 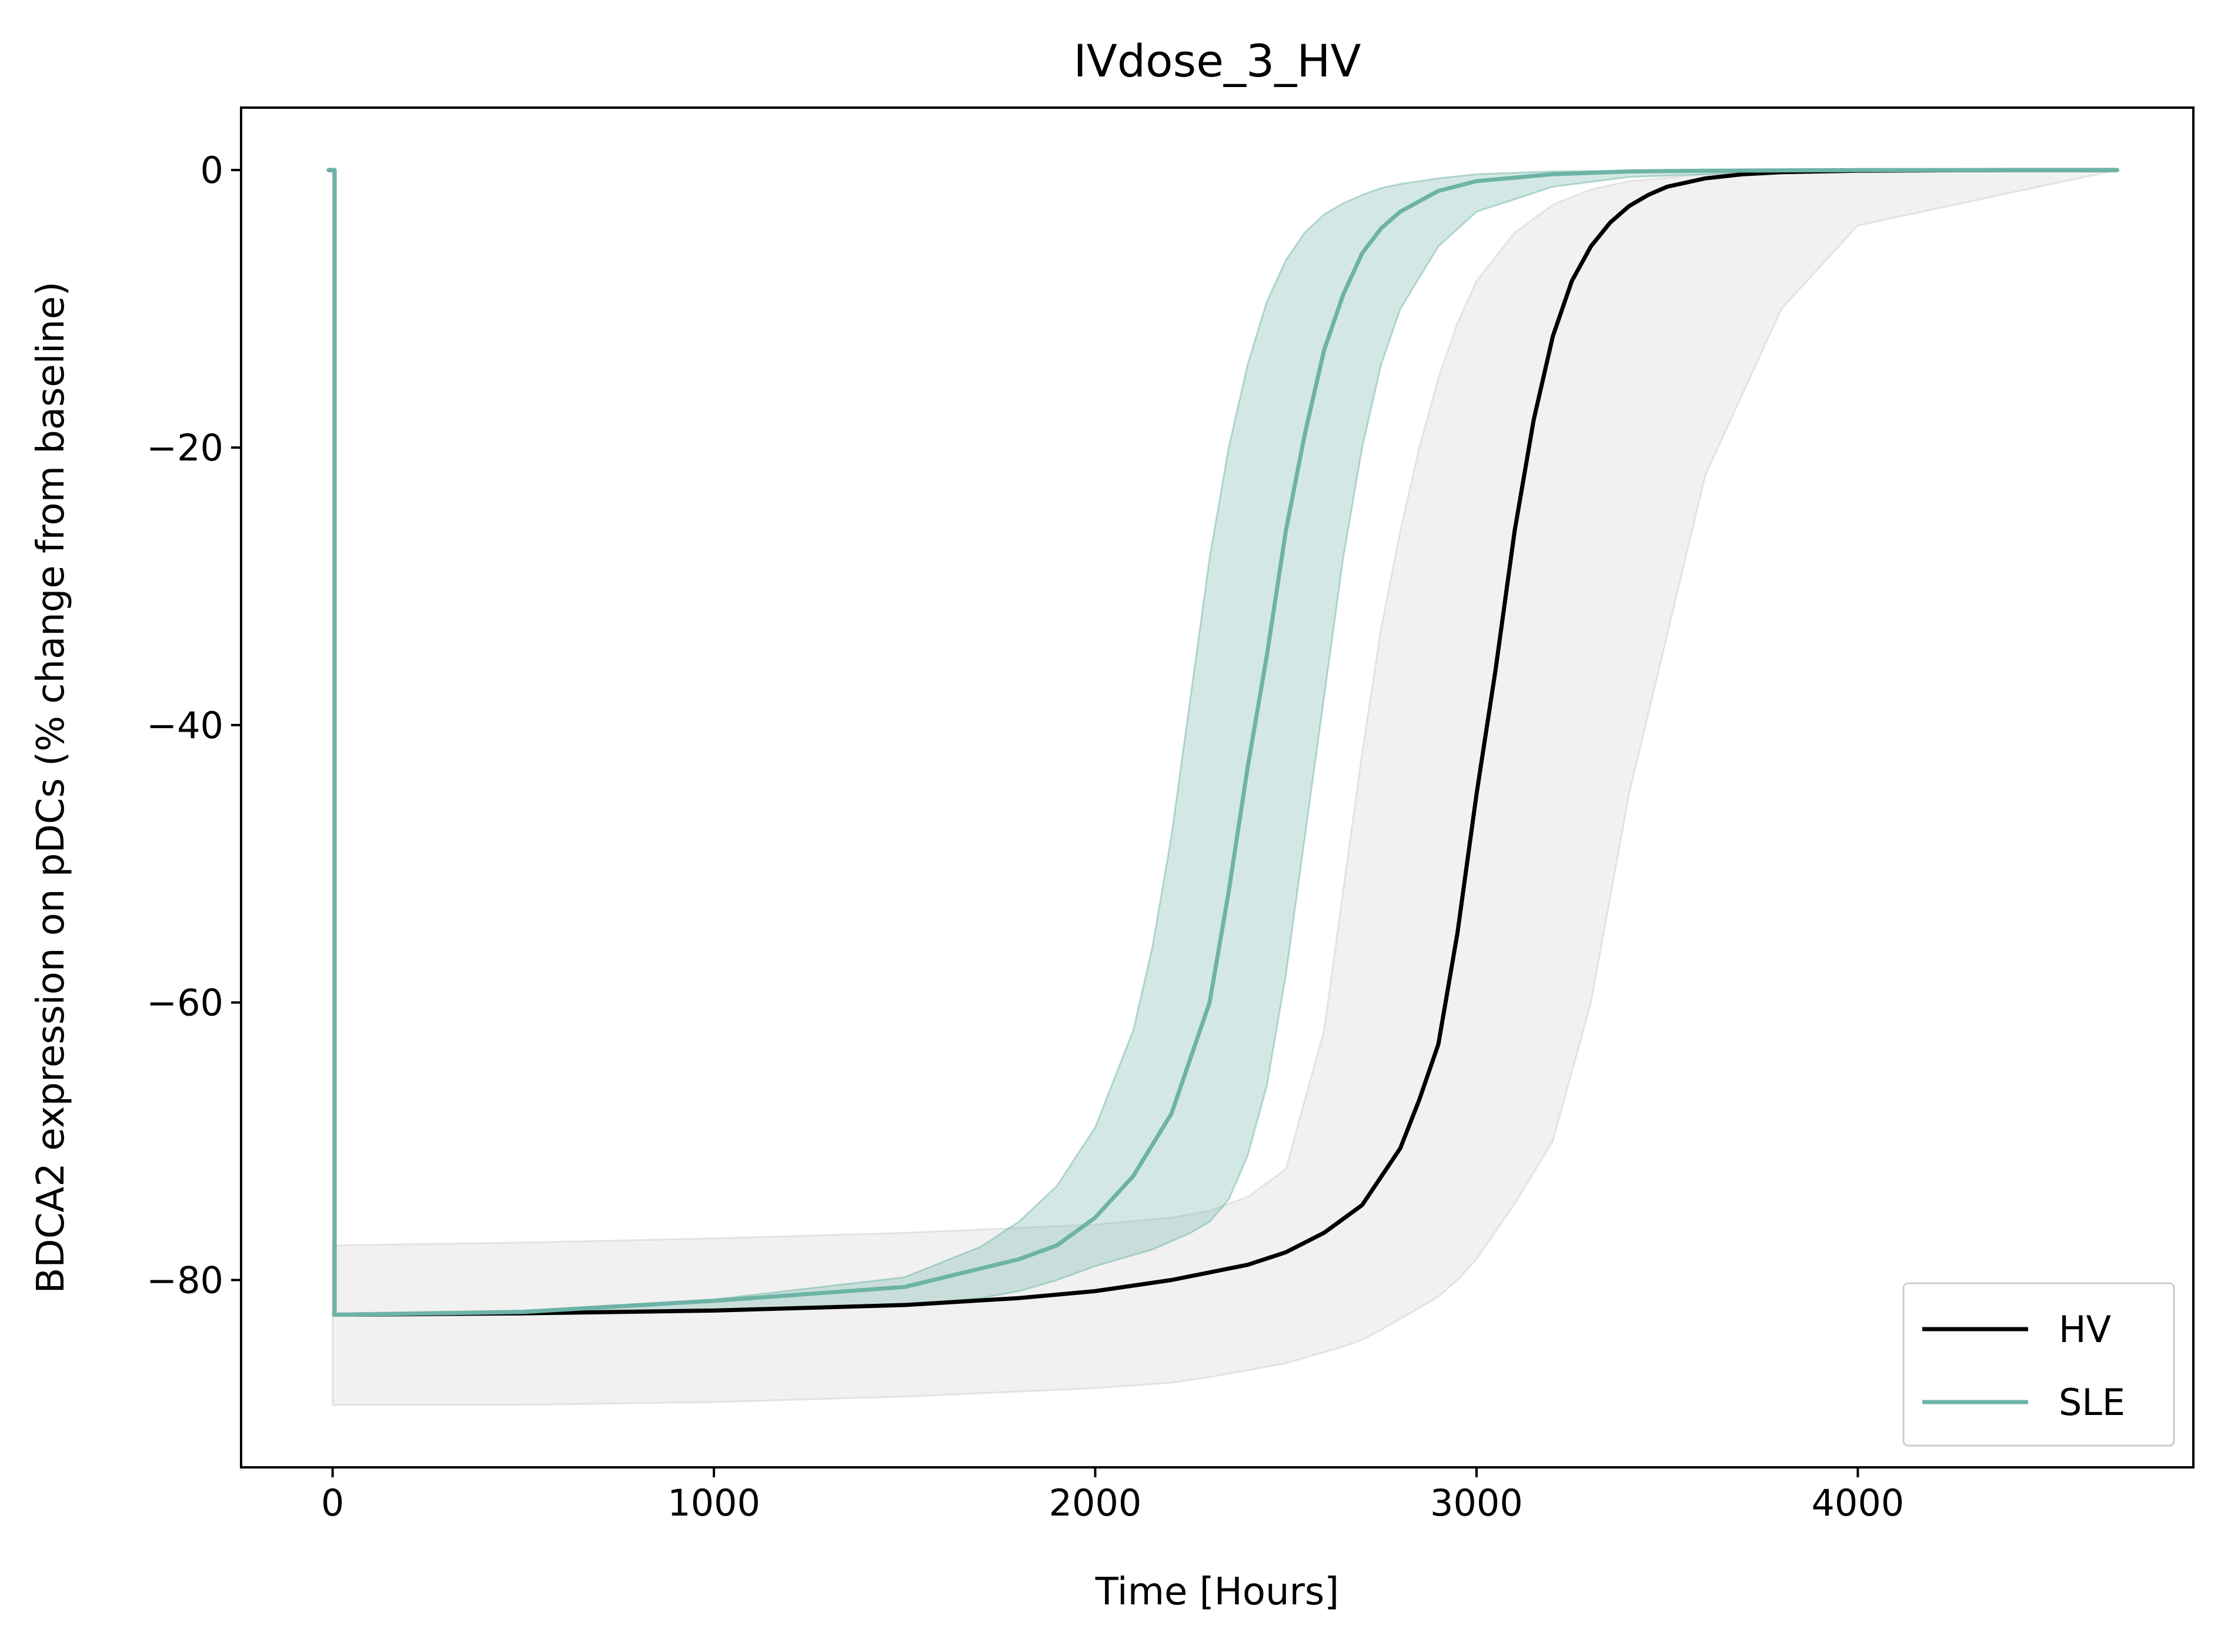 I want to click on x-axis-label: Time [Hours], so click(x=1217, y=1592).